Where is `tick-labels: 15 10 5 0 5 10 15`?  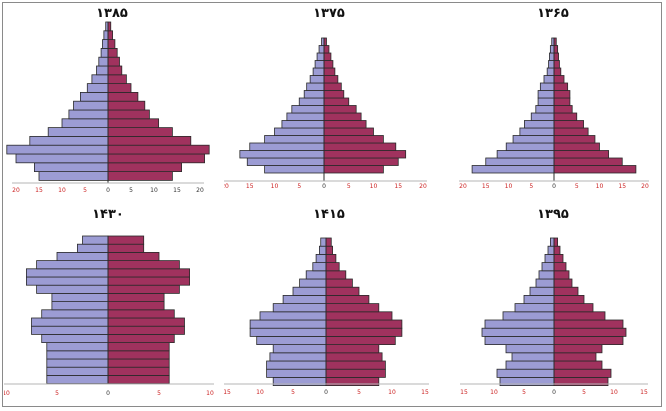 tick-labels: 15 10 5 0 5 10 15 is located at coordinates (326, 392).